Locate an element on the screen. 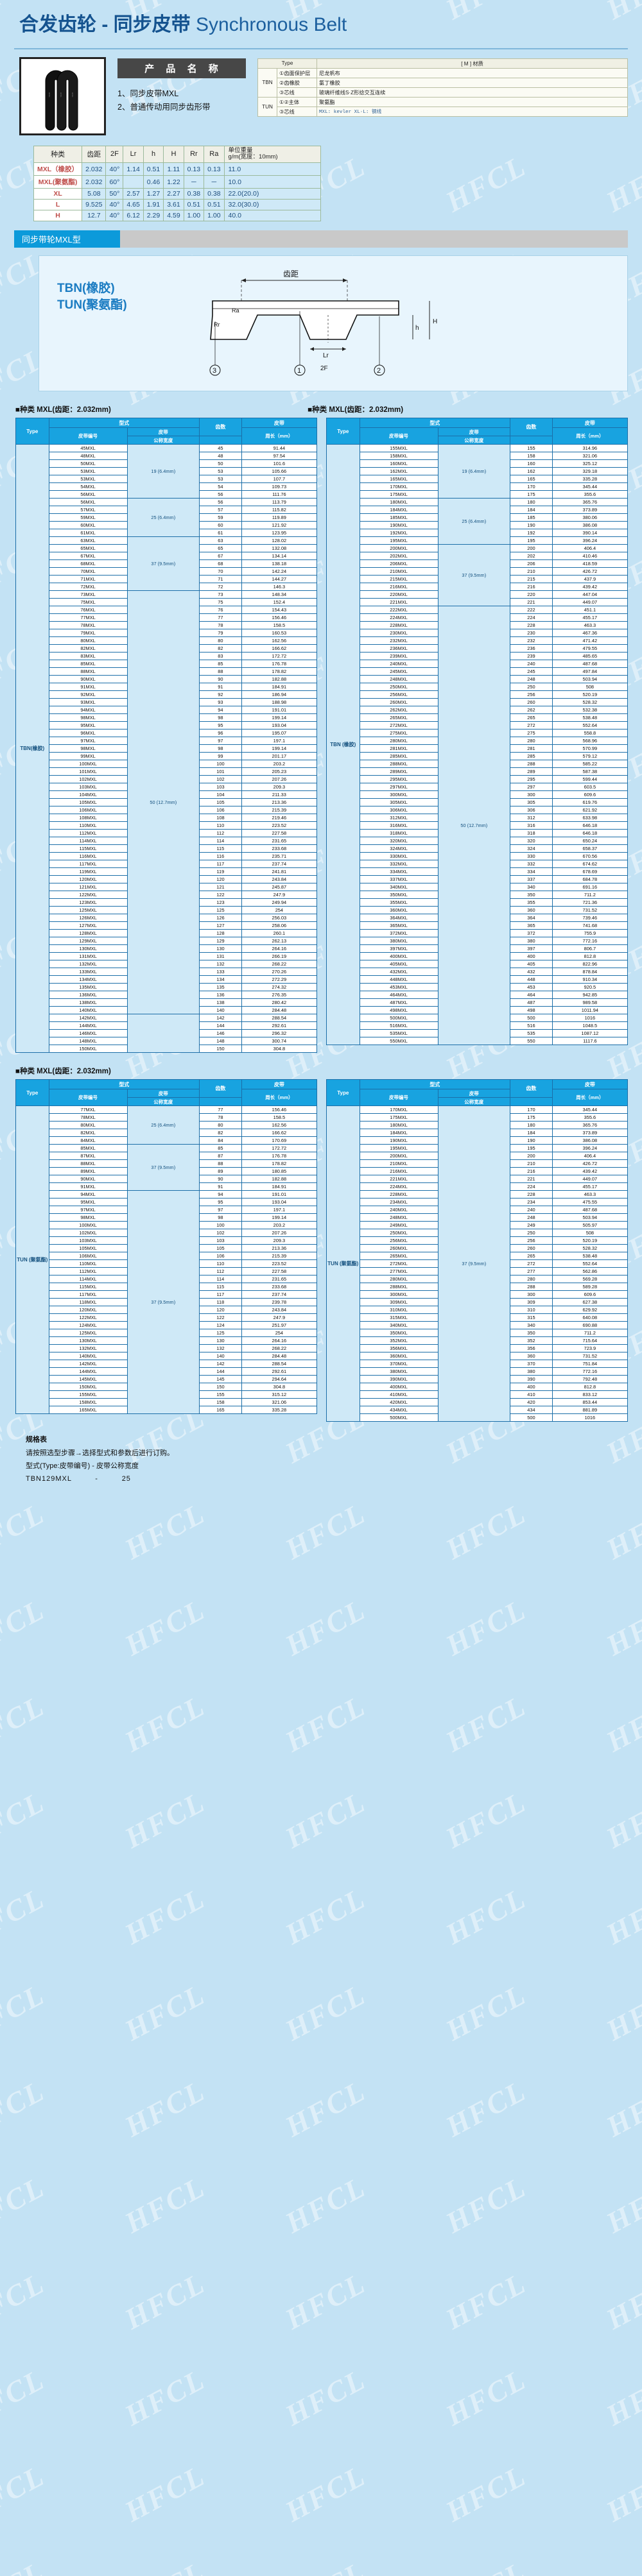 The height and width of the screenshot is (2576, 642). belt-table-row: 165MXL 165 335.28 is located at coordinates (167, 1410).